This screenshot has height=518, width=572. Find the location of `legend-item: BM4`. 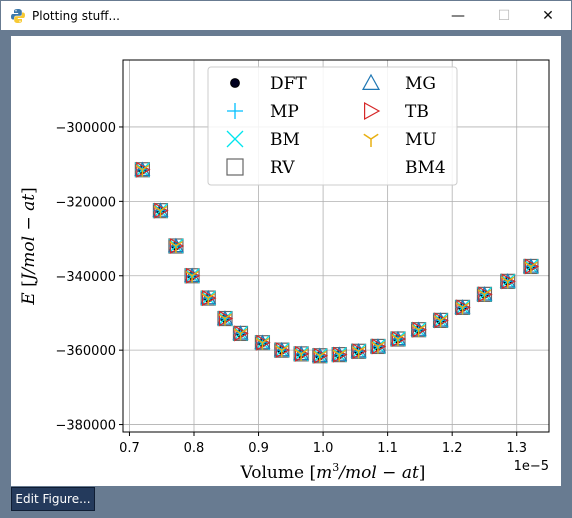

legend-item: BM4 is located at coordinates (425, 168).